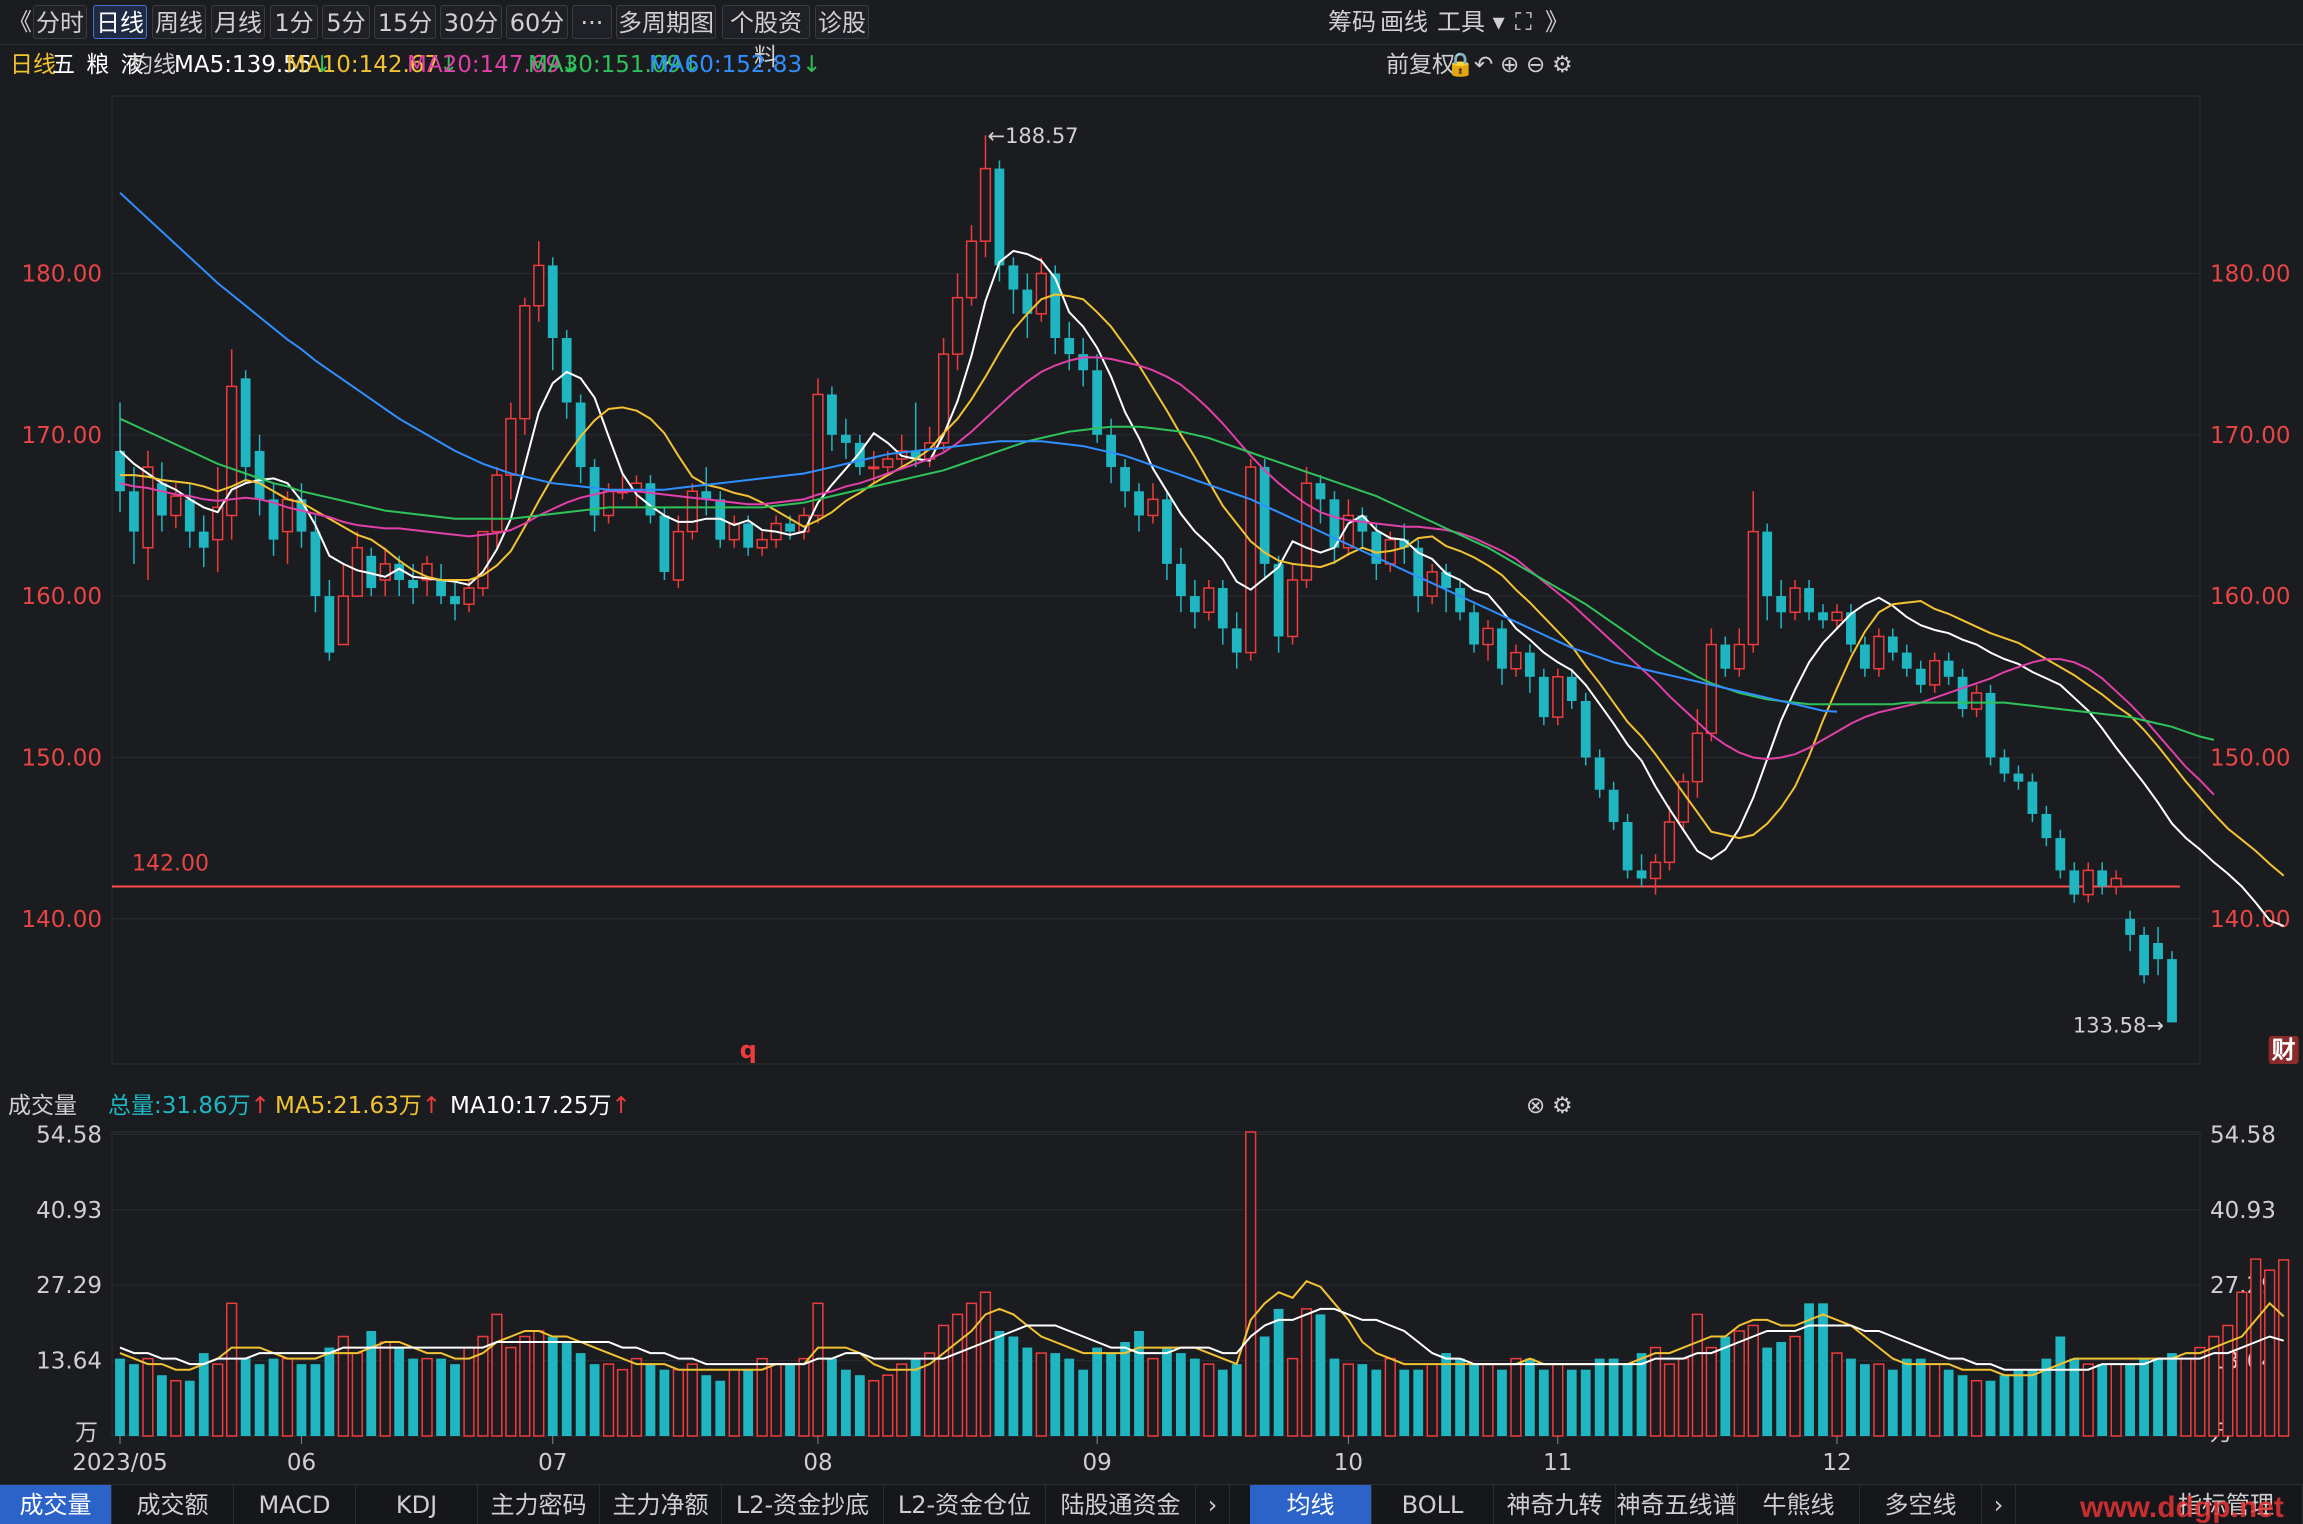 The height and width of the screenshot is (1524, 2303). What do you see at coordinates (1433, 1504) in the screenshot?
I see `overlay-tab-right: BOLL` at bounding box center [1433, 1504].